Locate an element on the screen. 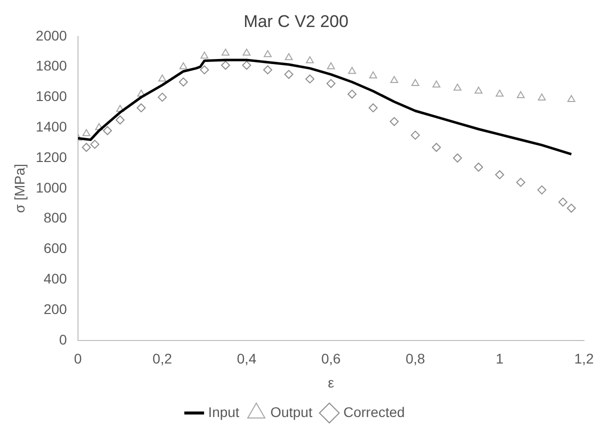  x-tick-label: 0,4 is located at coordinates (246, 358).